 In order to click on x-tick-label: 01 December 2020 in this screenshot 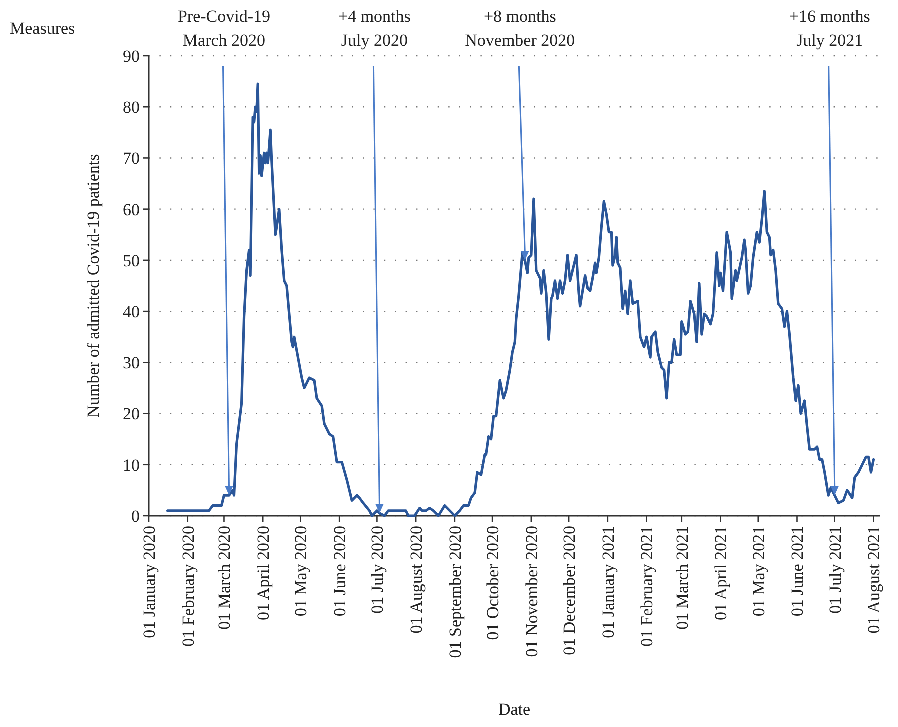, I will do `click(569, 591)`.